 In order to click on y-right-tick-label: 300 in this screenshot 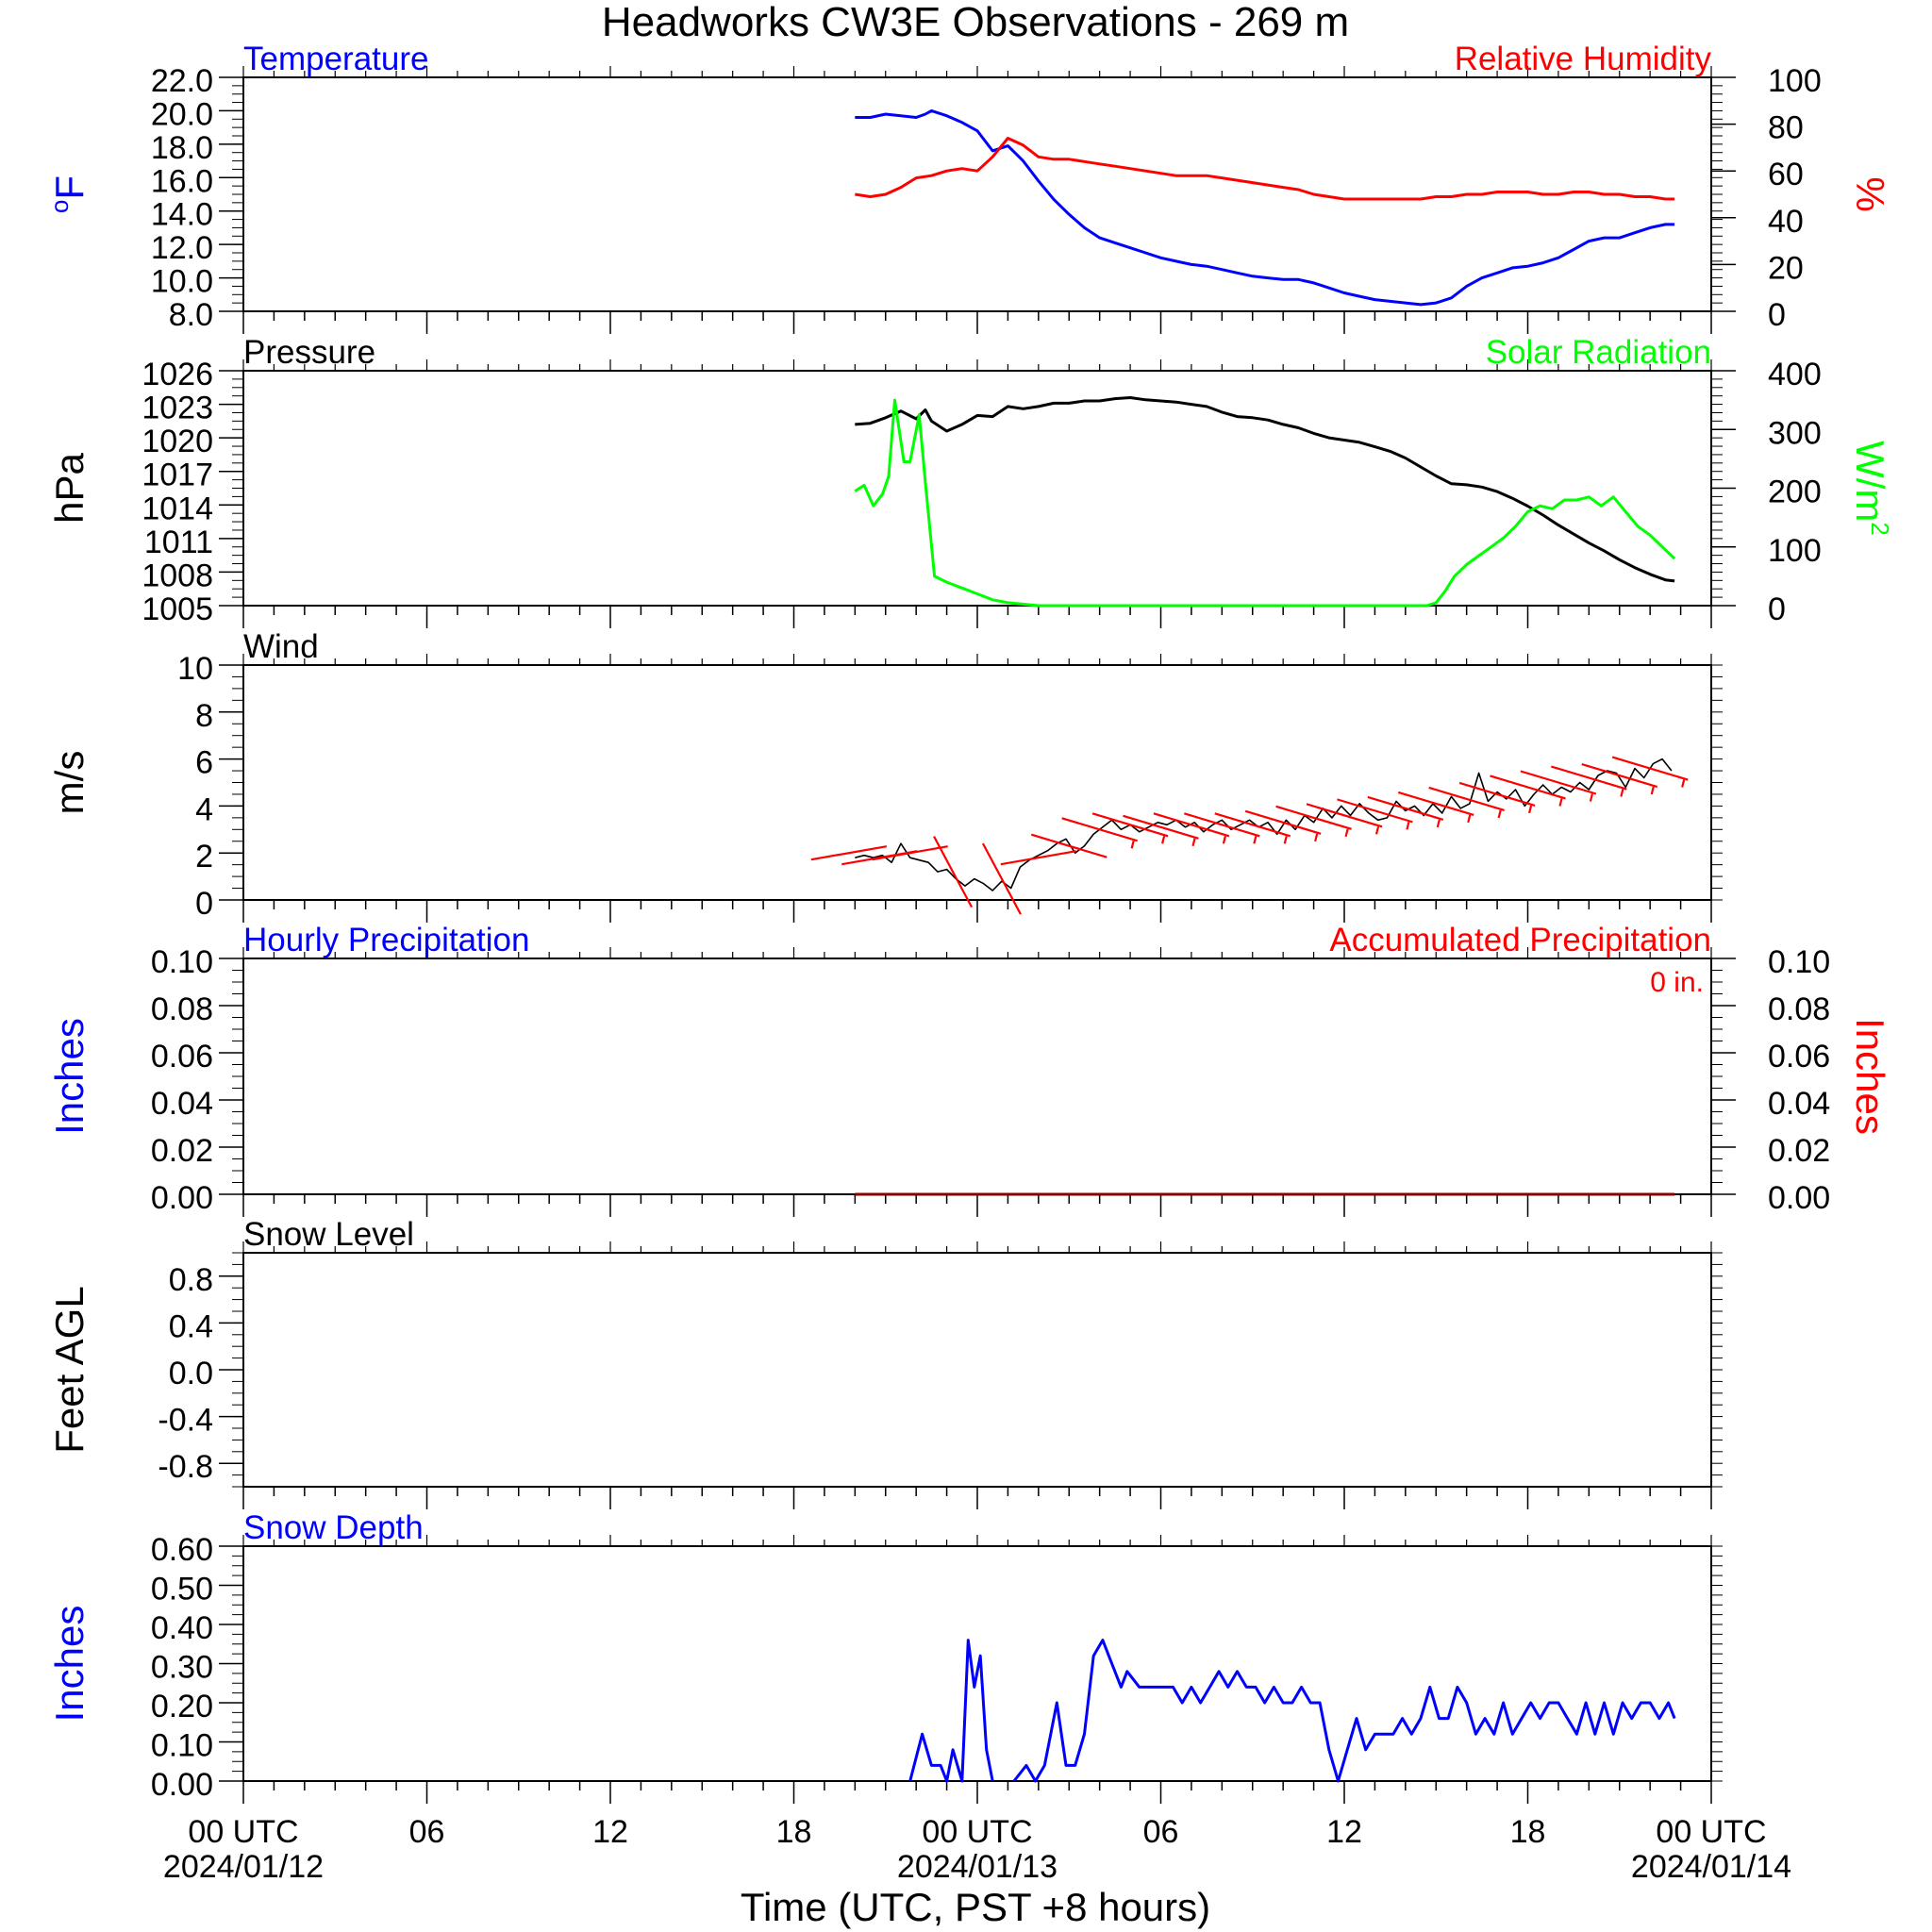, I will do `click(1795, 433)`.